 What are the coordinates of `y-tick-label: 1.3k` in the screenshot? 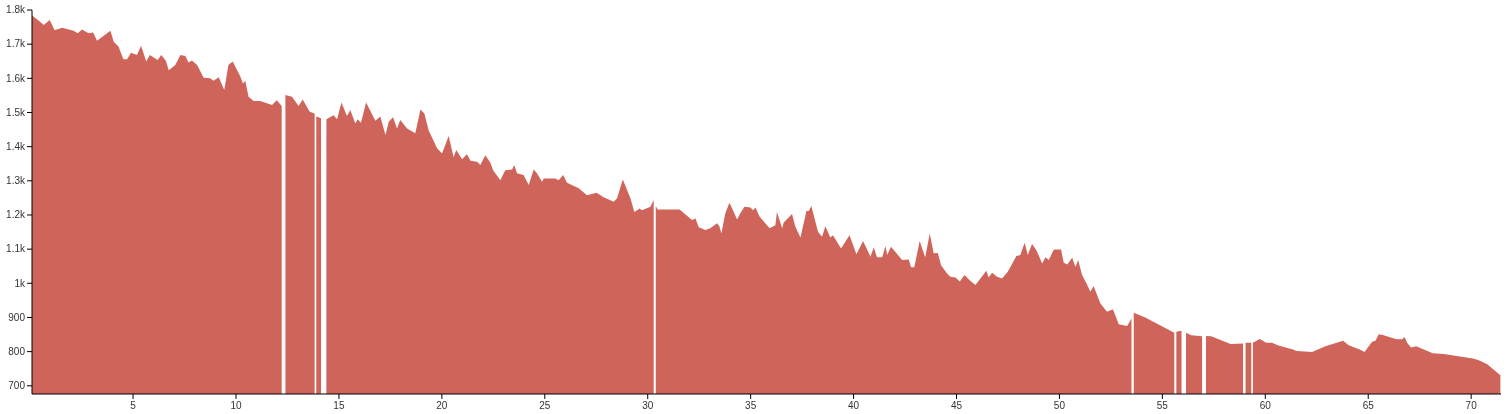 It's located at (16, 181).